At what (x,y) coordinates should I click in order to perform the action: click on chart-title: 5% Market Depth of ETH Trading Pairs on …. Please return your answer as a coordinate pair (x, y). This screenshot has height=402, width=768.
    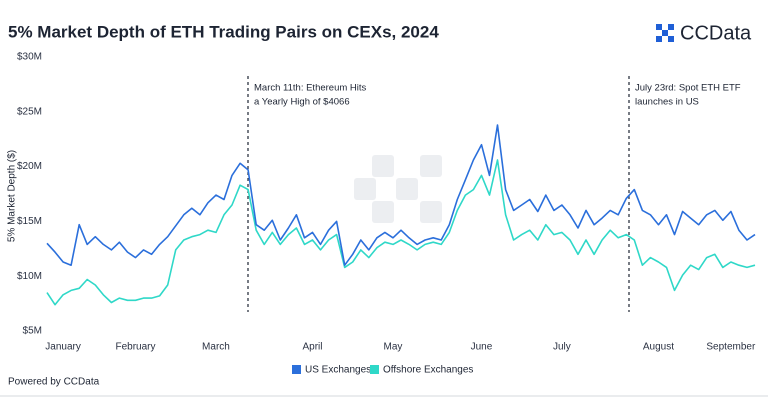
    Looking at the image, I should click on (223, 31).